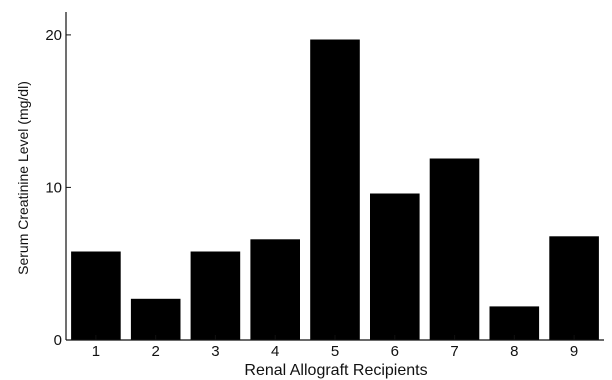 This screenshot has height=380, width=612. What do you see at coordinates (53, 35) in the screenshot?
I see `y-tick-label-20: 20` at bounding box center [53, 35].